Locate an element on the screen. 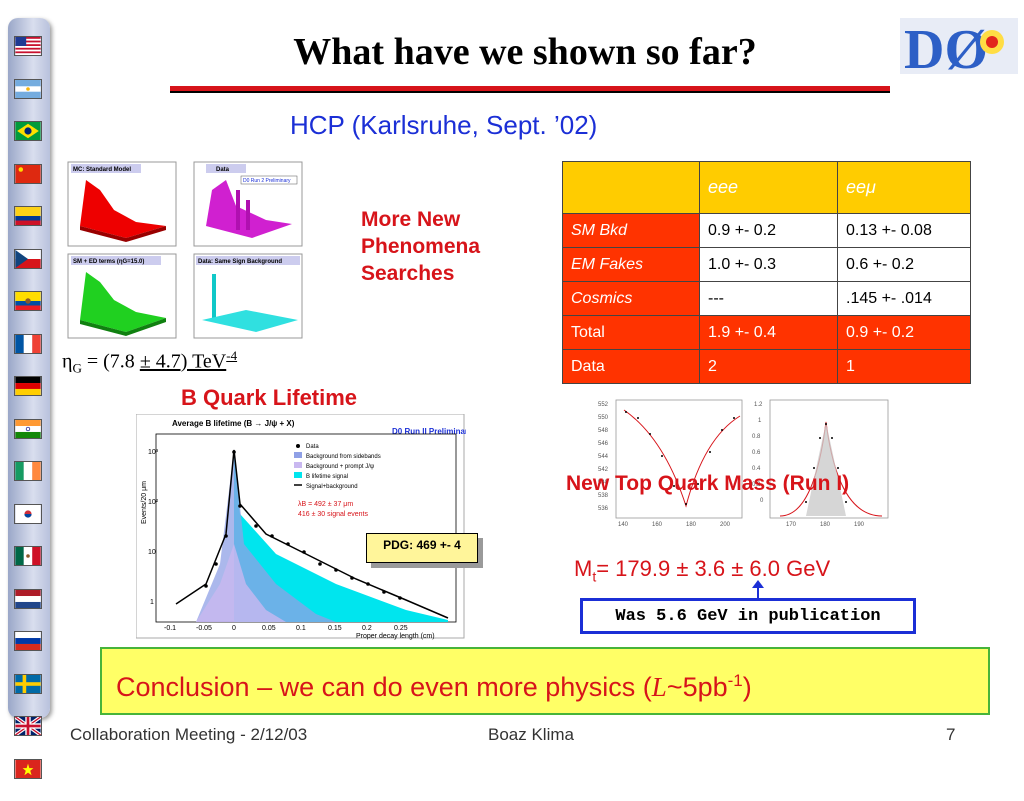 The width and height of the screenshot is (1024, 801). table-row: EM Fakes 1.0 +- 0.3 0.6 +- 0.2 is located at coordinates (766, 264).